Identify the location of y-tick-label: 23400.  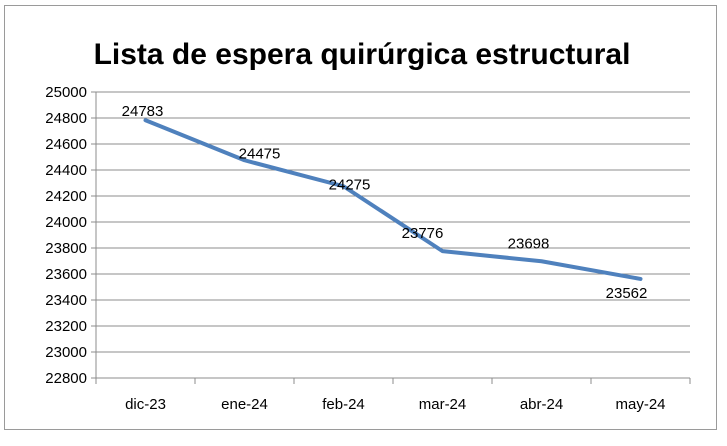
(66, 300).